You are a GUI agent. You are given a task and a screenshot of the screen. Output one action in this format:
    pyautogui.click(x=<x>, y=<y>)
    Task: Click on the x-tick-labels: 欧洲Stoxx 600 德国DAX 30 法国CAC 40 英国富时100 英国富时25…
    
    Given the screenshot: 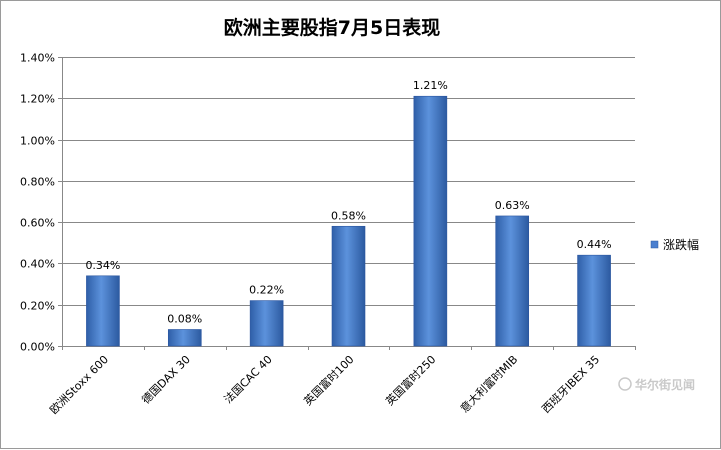 What is the action you would take?
    pyautogui.click(x=324, y=384)
    